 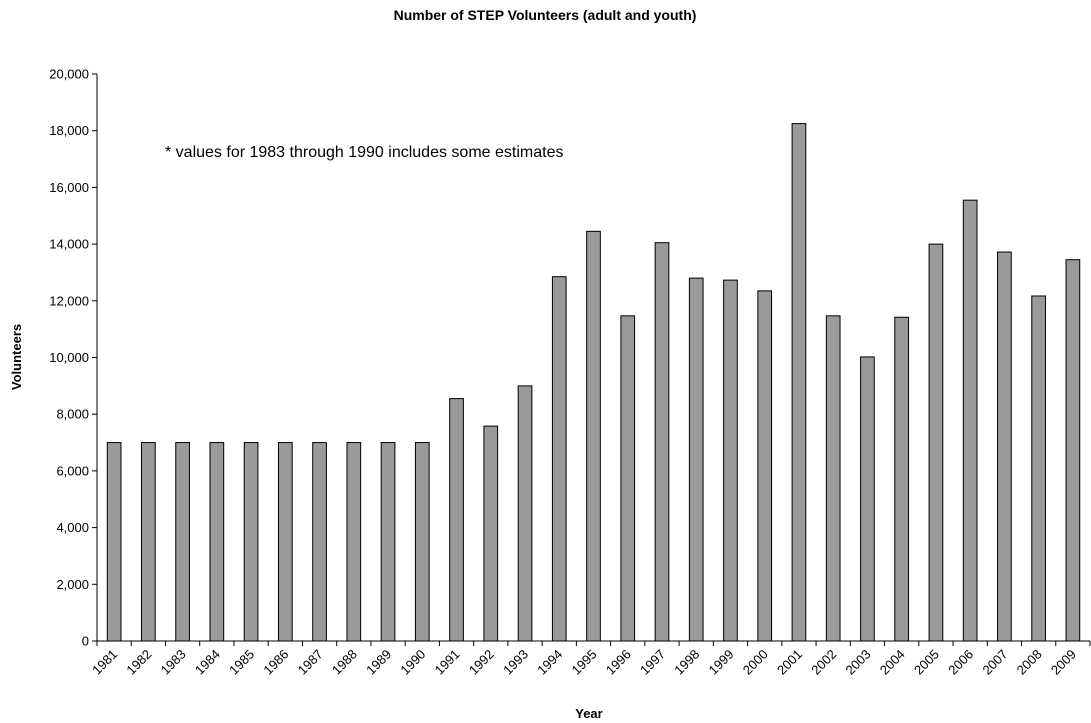 I want to click on bar-1995, so click(x=593, y=436).